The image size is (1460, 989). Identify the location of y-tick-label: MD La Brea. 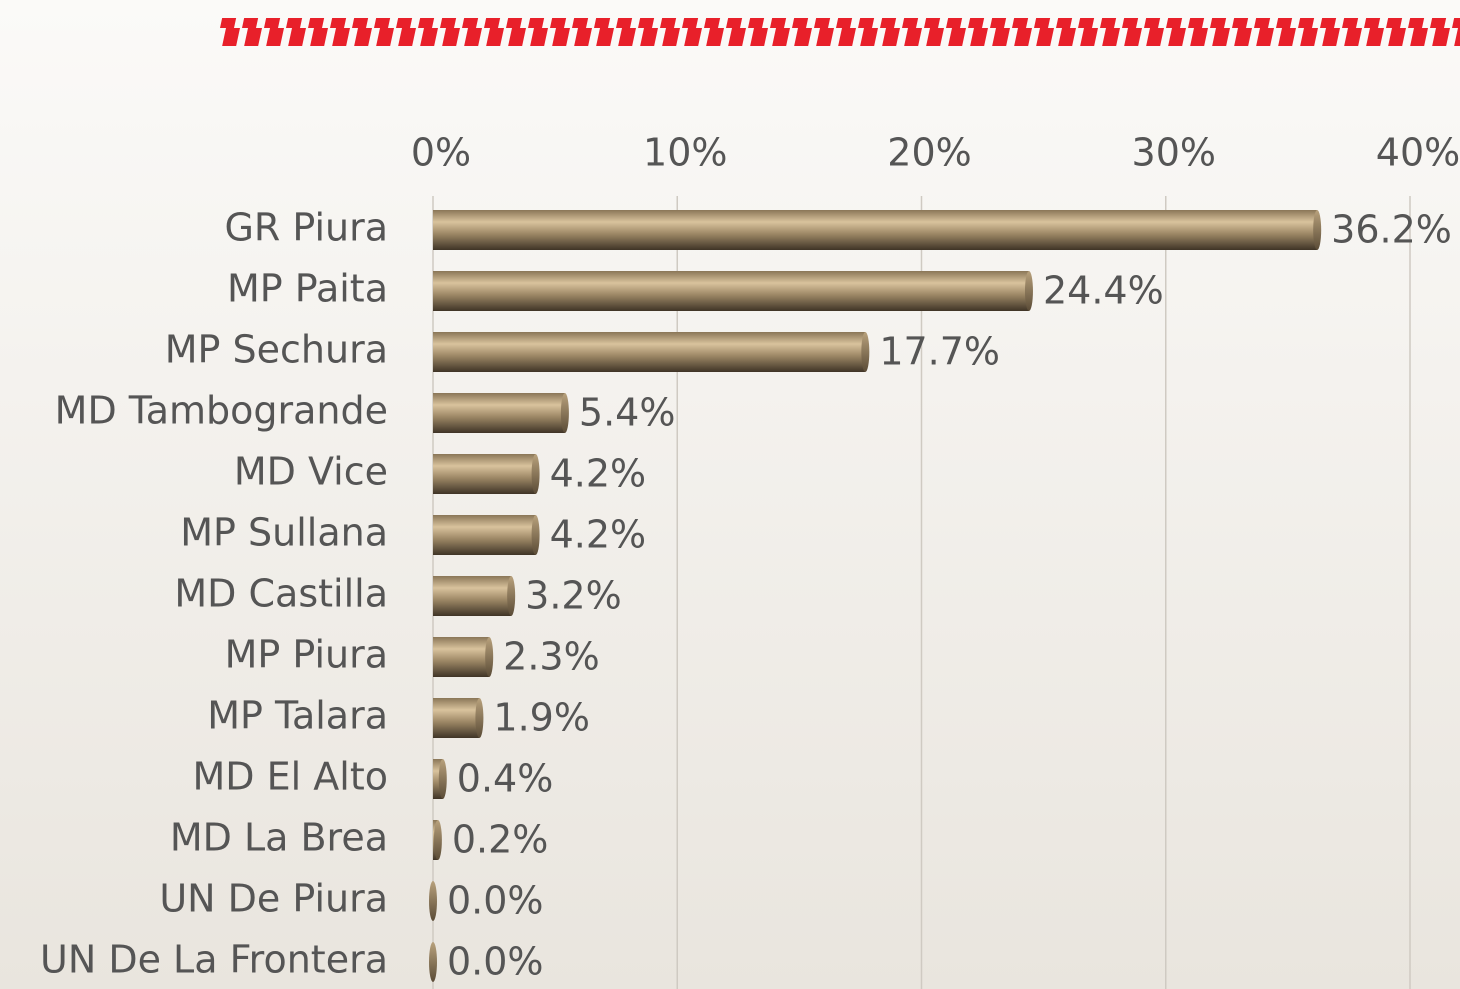
(279, 838).